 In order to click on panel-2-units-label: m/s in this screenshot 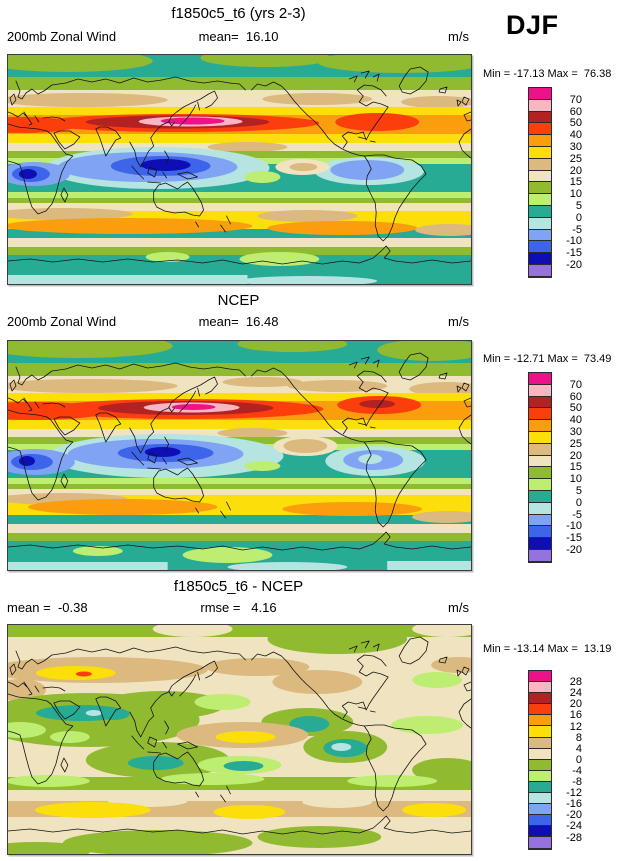, I will do `click(458, 321)`.